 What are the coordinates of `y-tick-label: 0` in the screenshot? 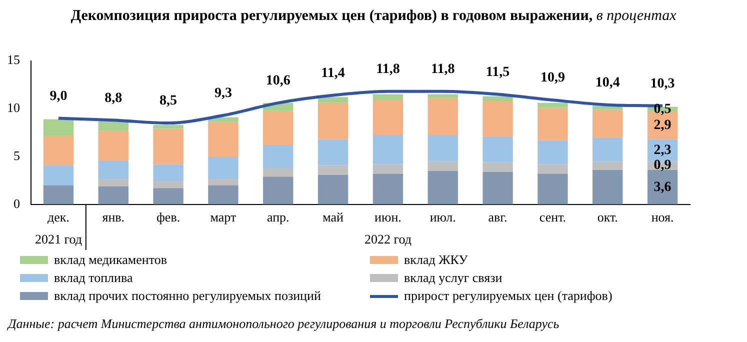 It's located at (17, 203).